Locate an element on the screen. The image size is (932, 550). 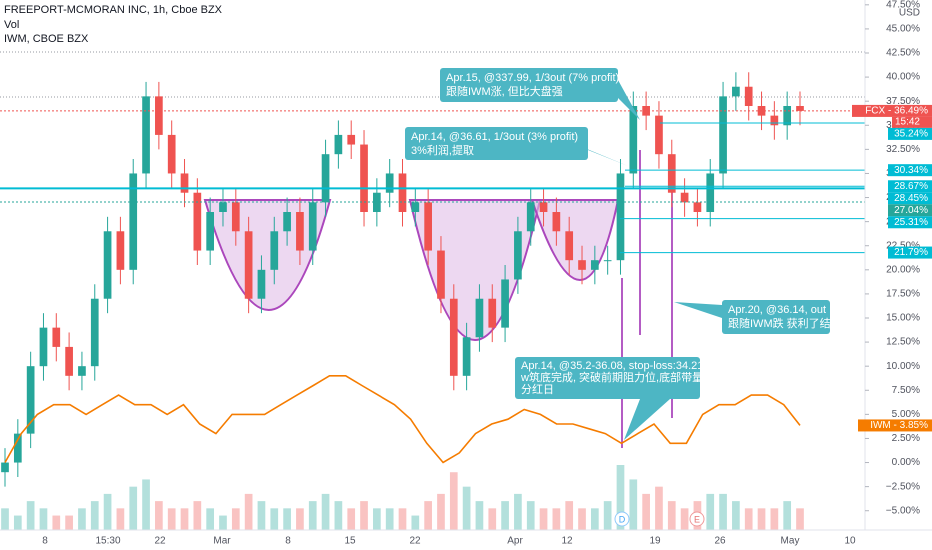
y-tick-label: 22.50% is located at coordinates (903, 245).